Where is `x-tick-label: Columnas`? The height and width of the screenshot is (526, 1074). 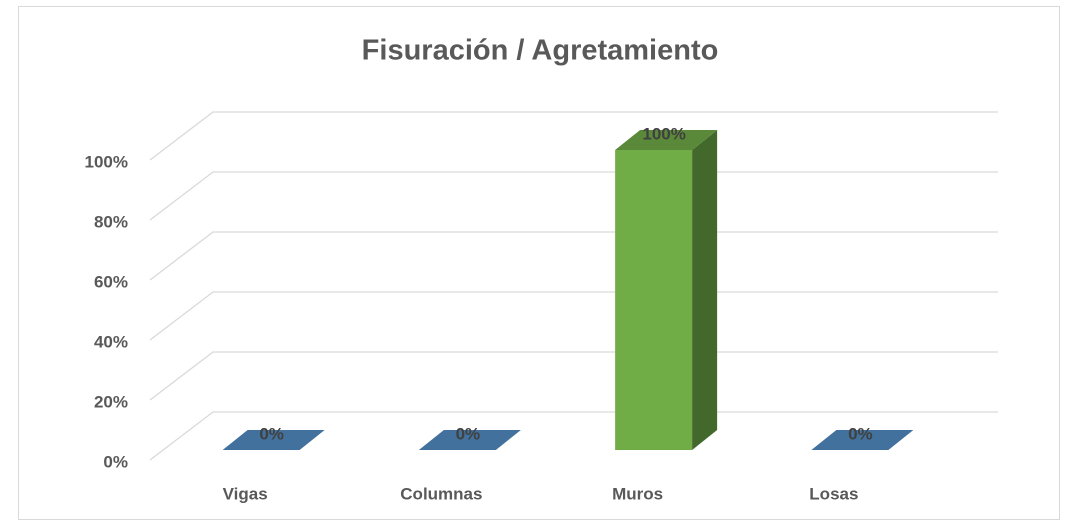 x-tick-label: Columnas is located at coordinates (441, 493).